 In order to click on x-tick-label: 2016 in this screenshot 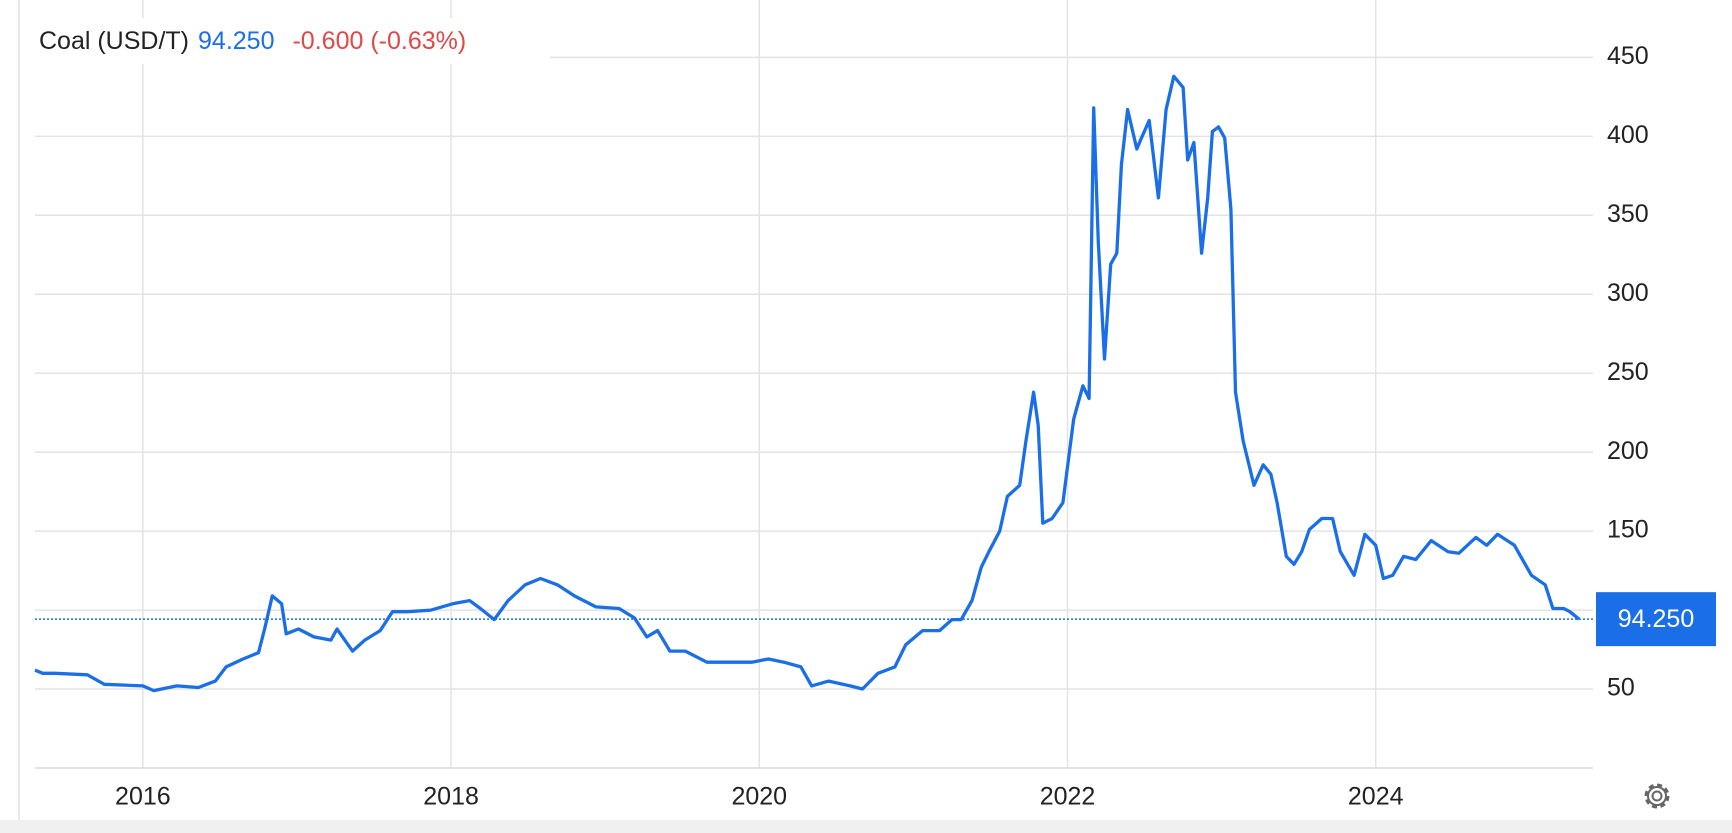, I will do `click(143, 797)`.